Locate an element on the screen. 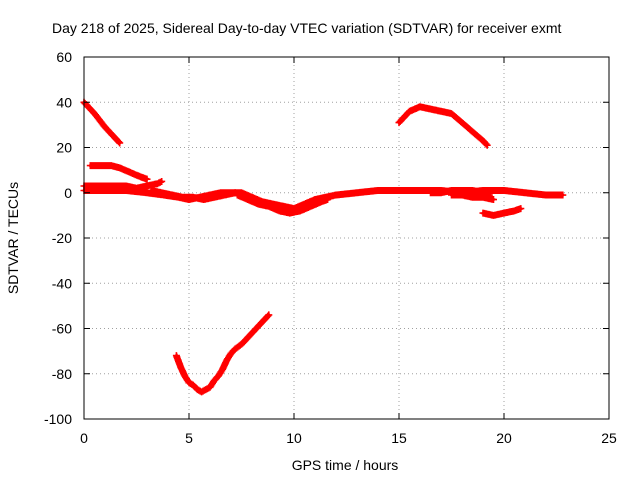 This screenshot has width=640, height=480. x-tick-label: 20 is located at coordinates (504, 438).